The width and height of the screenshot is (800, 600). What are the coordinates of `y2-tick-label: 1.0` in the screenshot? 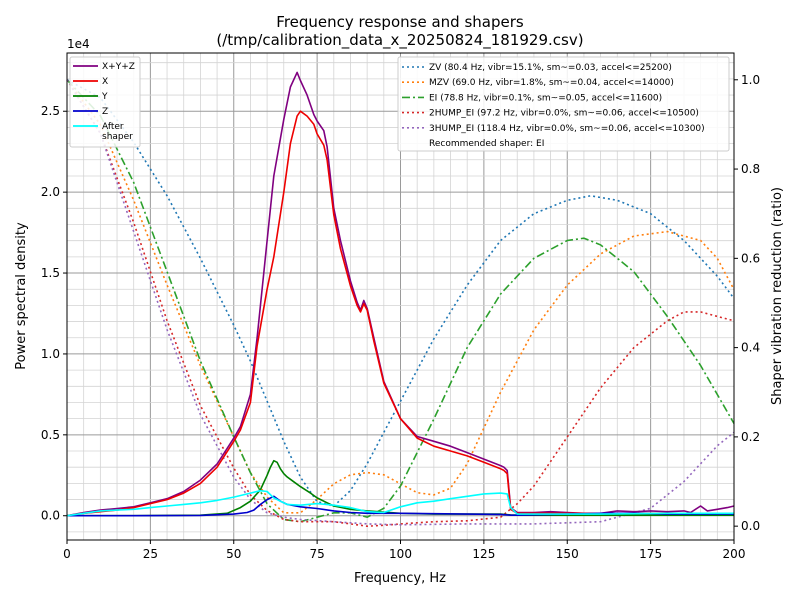 It's located at (750, 80).